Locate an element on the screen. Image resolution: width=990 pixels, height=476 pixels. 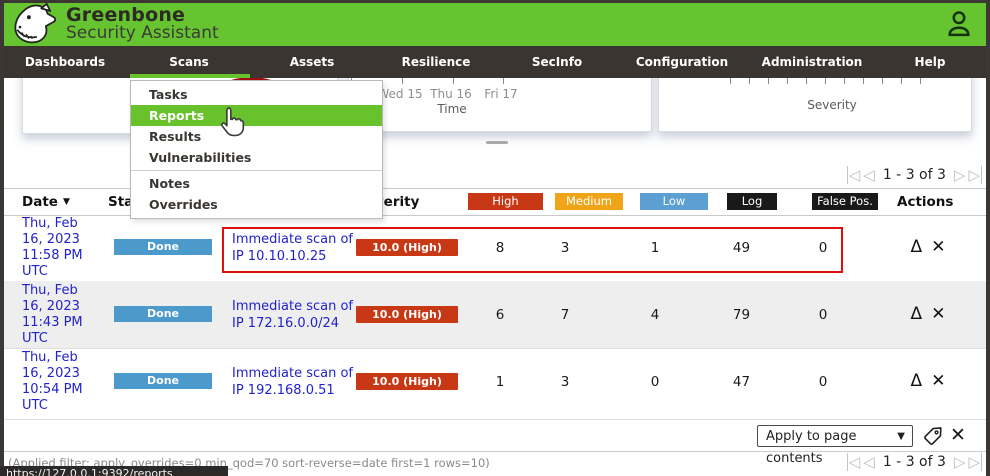
nav-item-dashboards: Dashboards is located at coordinates (65, 62).